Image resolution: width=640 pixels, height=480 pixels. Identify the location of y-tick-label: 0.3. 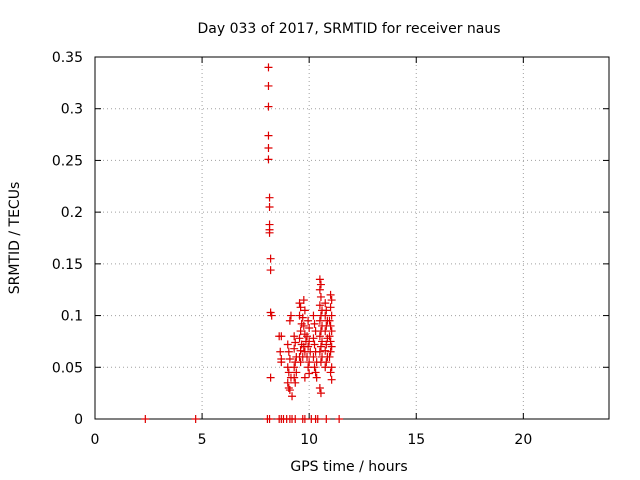
(72, 110).